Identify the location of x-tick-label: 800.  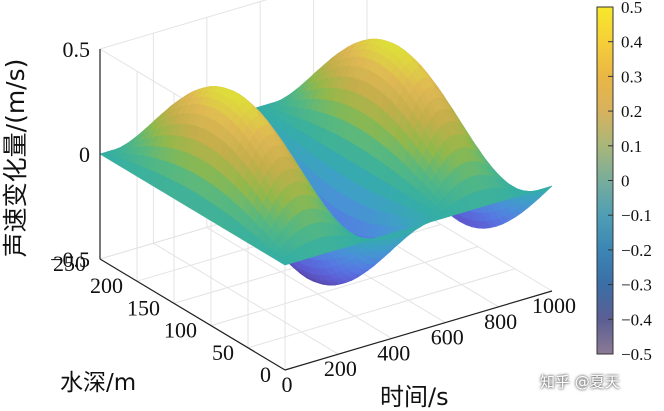
(500, 321).